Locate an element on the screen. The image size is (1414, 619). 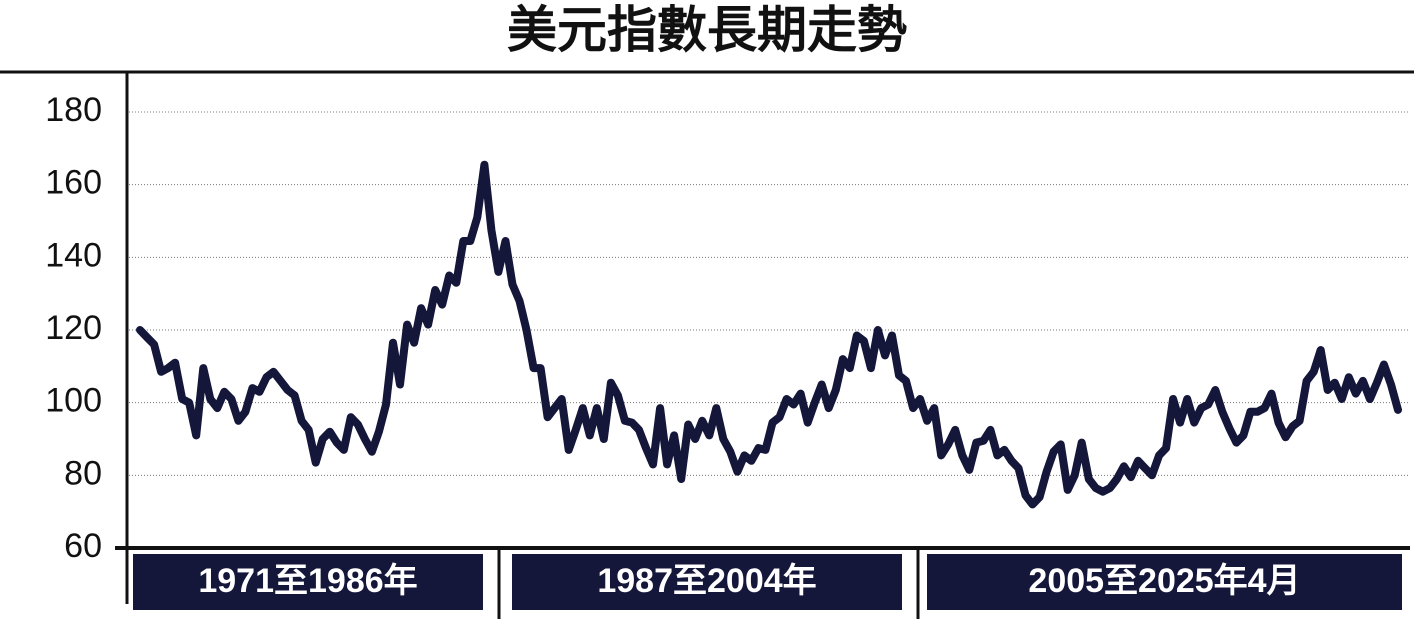
y-tick-label: 100 is located at coordinates (73, 401).